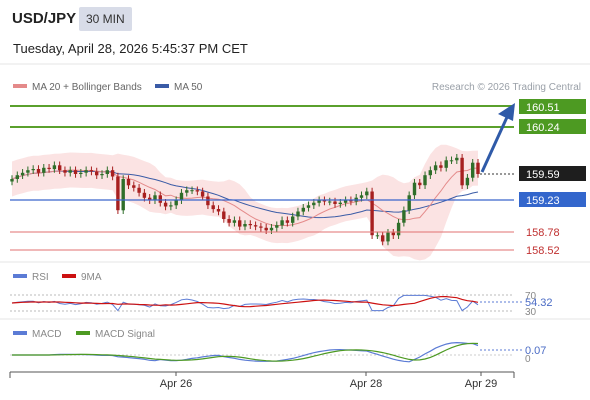 This screenshot has width=590, height=400. I want to click on ma20-legend-swatch, so click(20, 86).